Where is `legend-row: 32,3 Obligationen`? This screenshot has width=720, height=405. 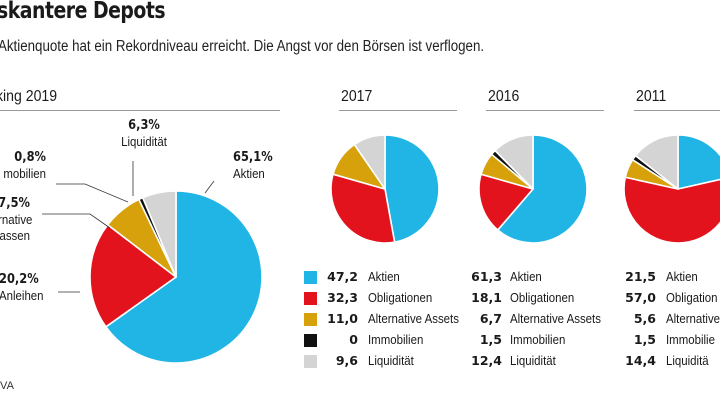 legend-row: 32,3 Obligationen is located at coordinates (380, 300).